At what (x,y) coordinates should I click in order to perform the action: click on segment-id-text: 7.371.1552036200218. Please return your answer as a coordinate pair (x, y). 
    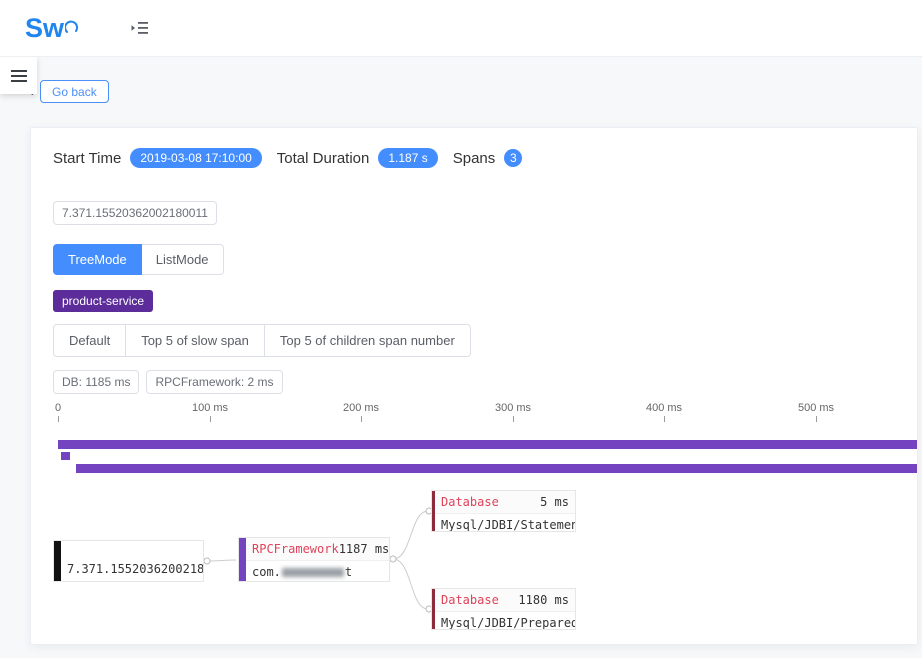
    Looking at the image, I should click on (135, 569).